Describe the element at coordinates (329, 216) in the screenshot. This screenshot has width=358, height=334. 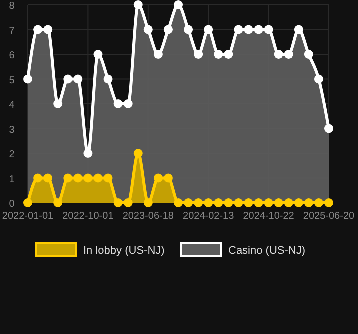
I see `x-tick-label: 2025-06-20` at that location.